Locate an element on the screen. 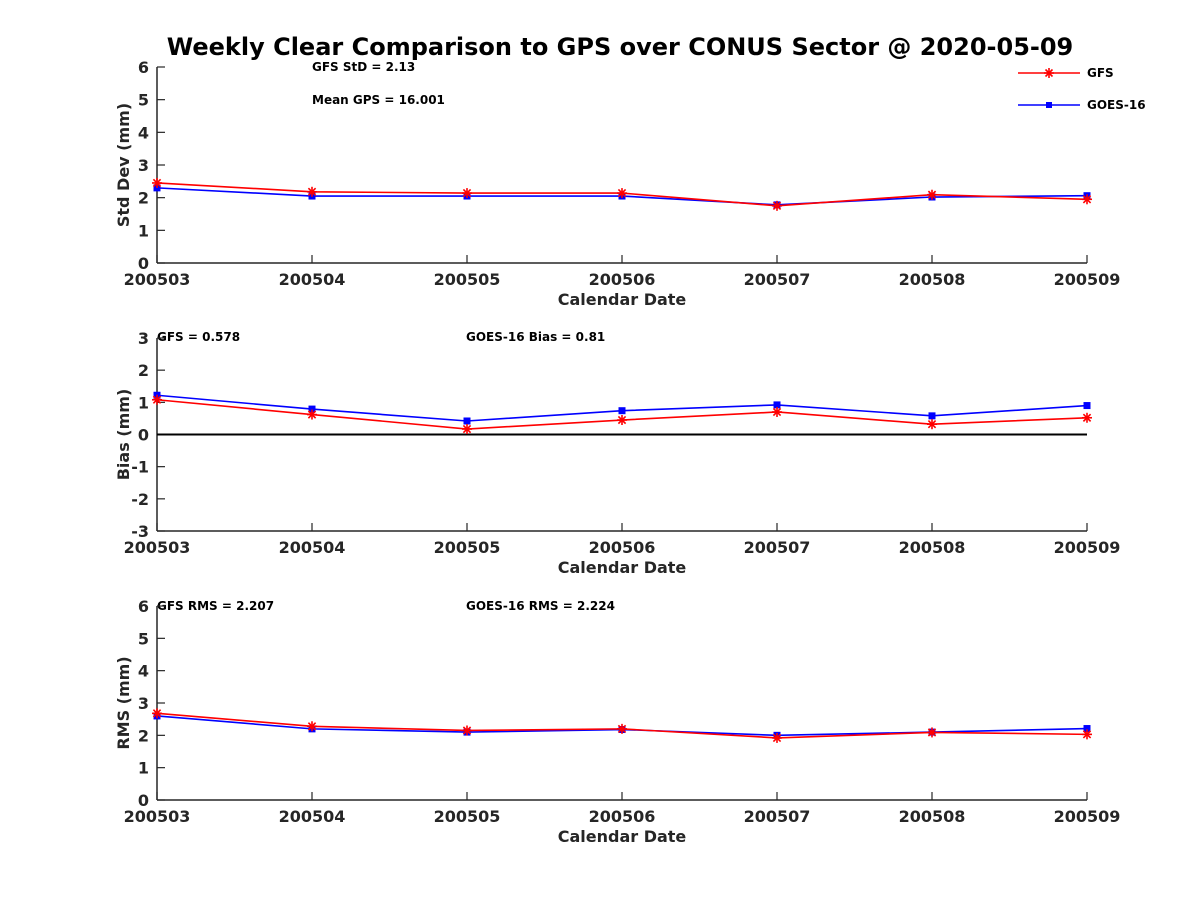  y-tick-label: -1 is located at coordinates (140, 467).